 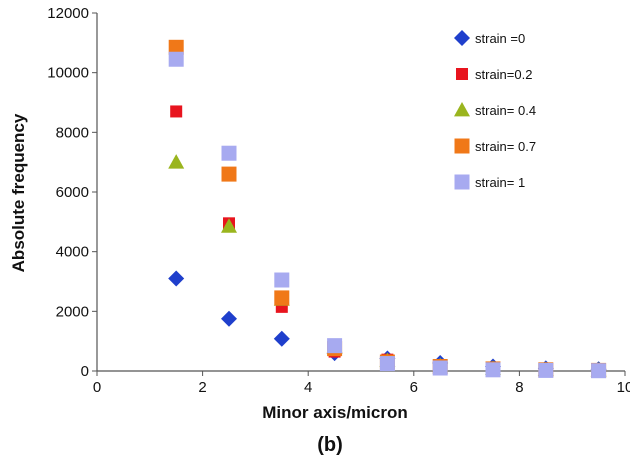 I want to click on legend-label: strain =0, so click(x=500, y=38).